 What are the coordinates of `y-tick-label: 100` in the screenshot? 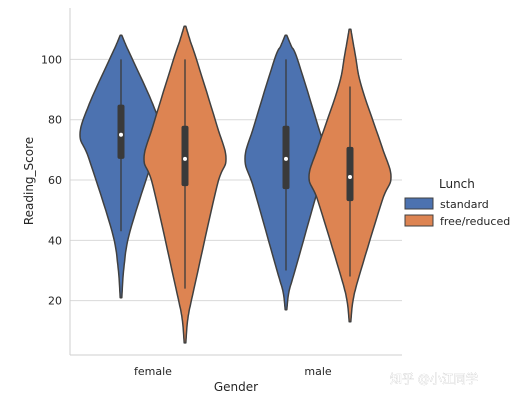 It's located at (51, 59).